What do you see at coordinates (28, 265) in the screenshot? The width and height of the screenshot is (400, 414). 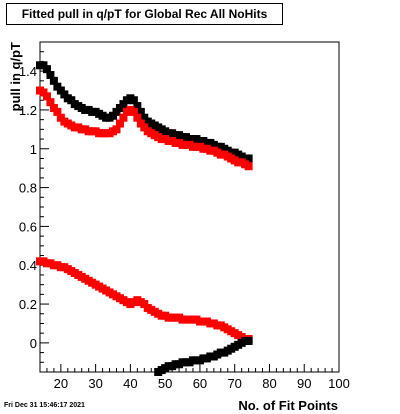 I see `y-tick-label: 0.4` at bounding box center [28, 265].